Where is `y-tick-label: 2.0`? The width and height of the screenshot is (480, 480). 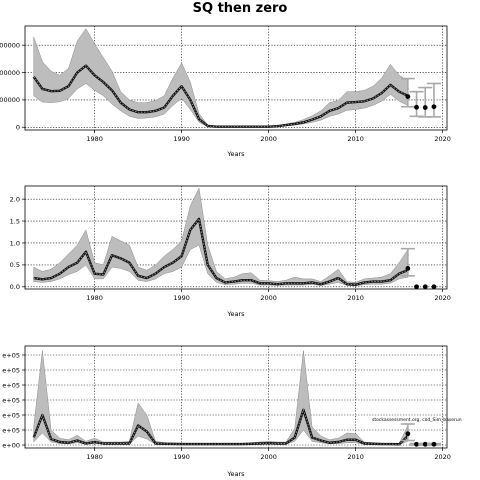 y-tick-label: 2.0 is located at coordinates (15, 199).